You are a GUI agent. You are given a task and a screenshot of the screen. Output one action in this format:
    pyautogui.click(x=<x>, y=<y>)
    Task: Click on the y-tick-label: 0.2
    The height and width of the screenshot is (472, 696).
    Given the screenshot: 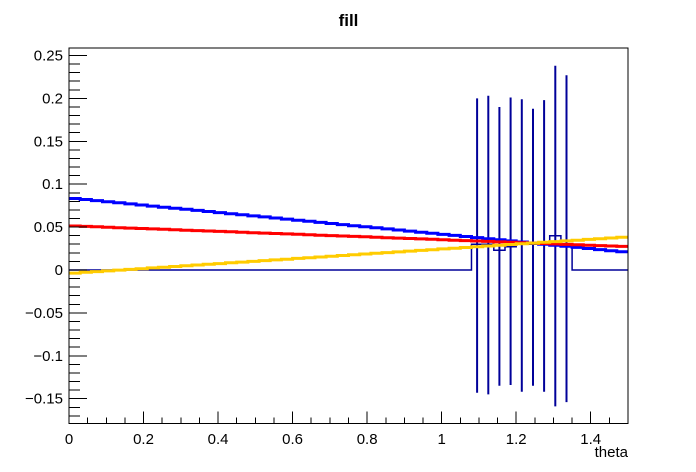 What is the action you would take?
    pyautogui.click(x=52, y=98)
    